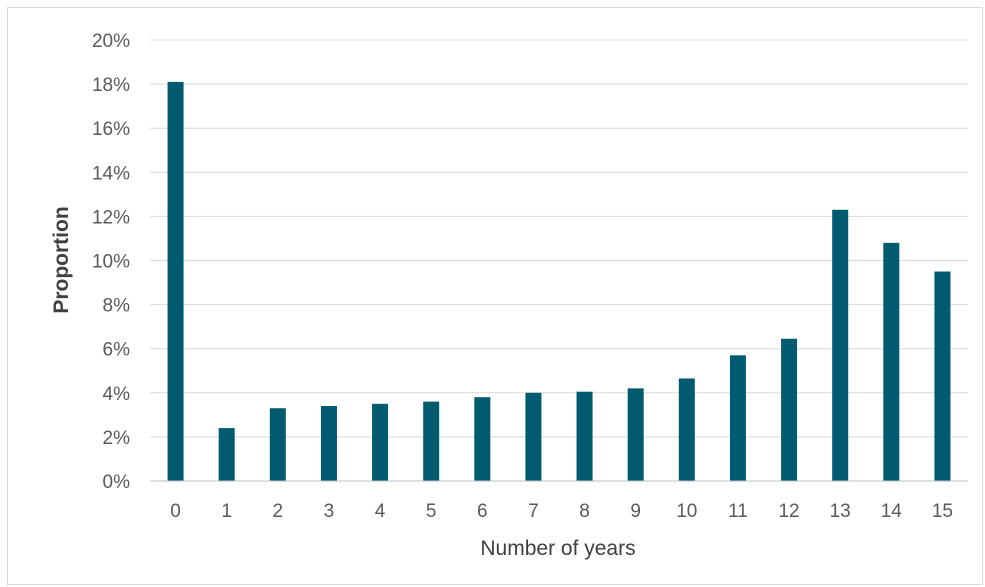  What do you see at coordinates (686, 511) in the screenshot?
I see `x-tick-label: 10` at bounding box center [686, 511].